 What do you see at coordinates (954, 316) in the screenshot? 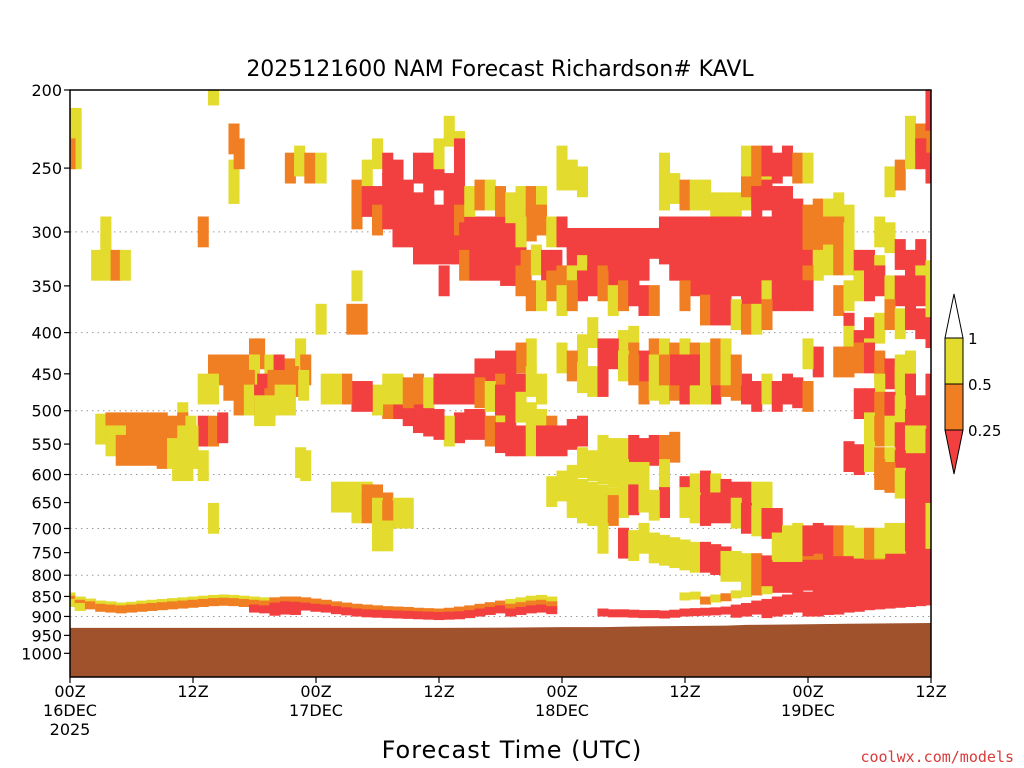
I see `colorbar-top-arrow` at bounding box center [954, 316].